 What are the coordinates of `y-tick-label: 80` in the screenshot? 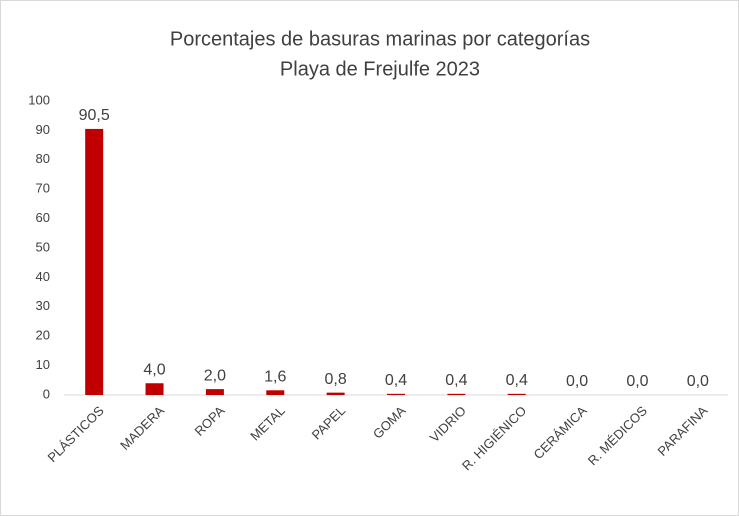 It's located at (43, 158).